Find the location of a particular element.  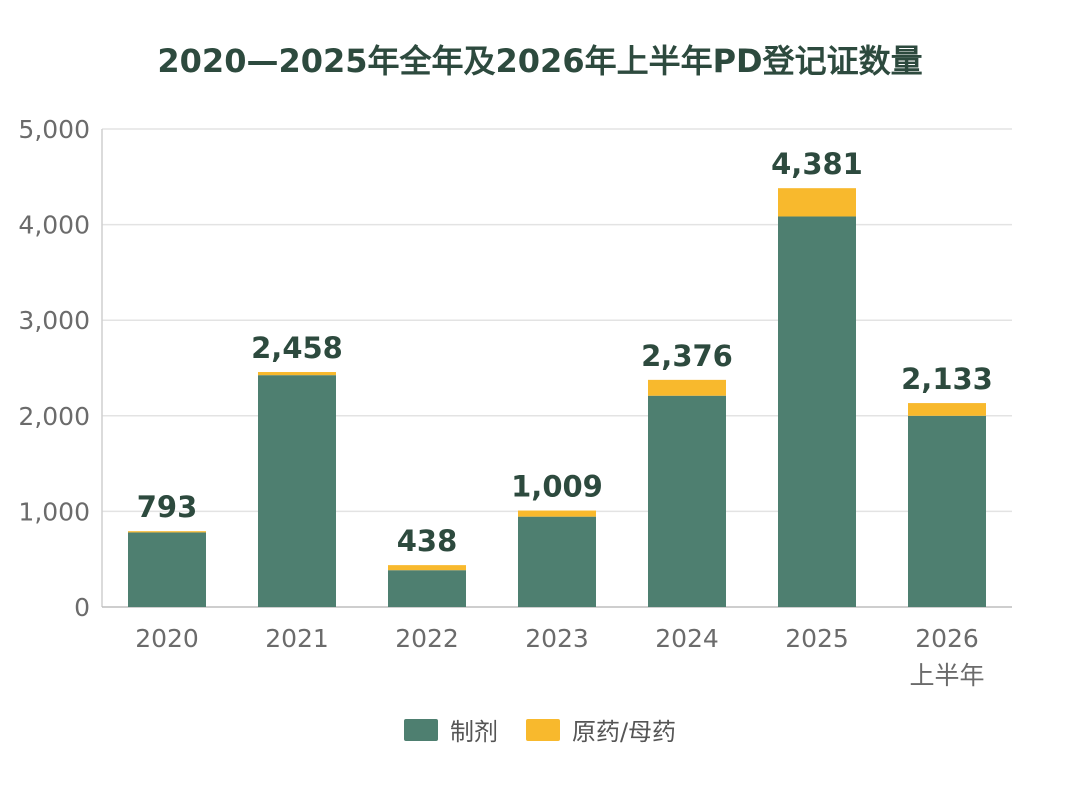

legend: 制剂 原药/母药 is located at coordinates (540, 729).